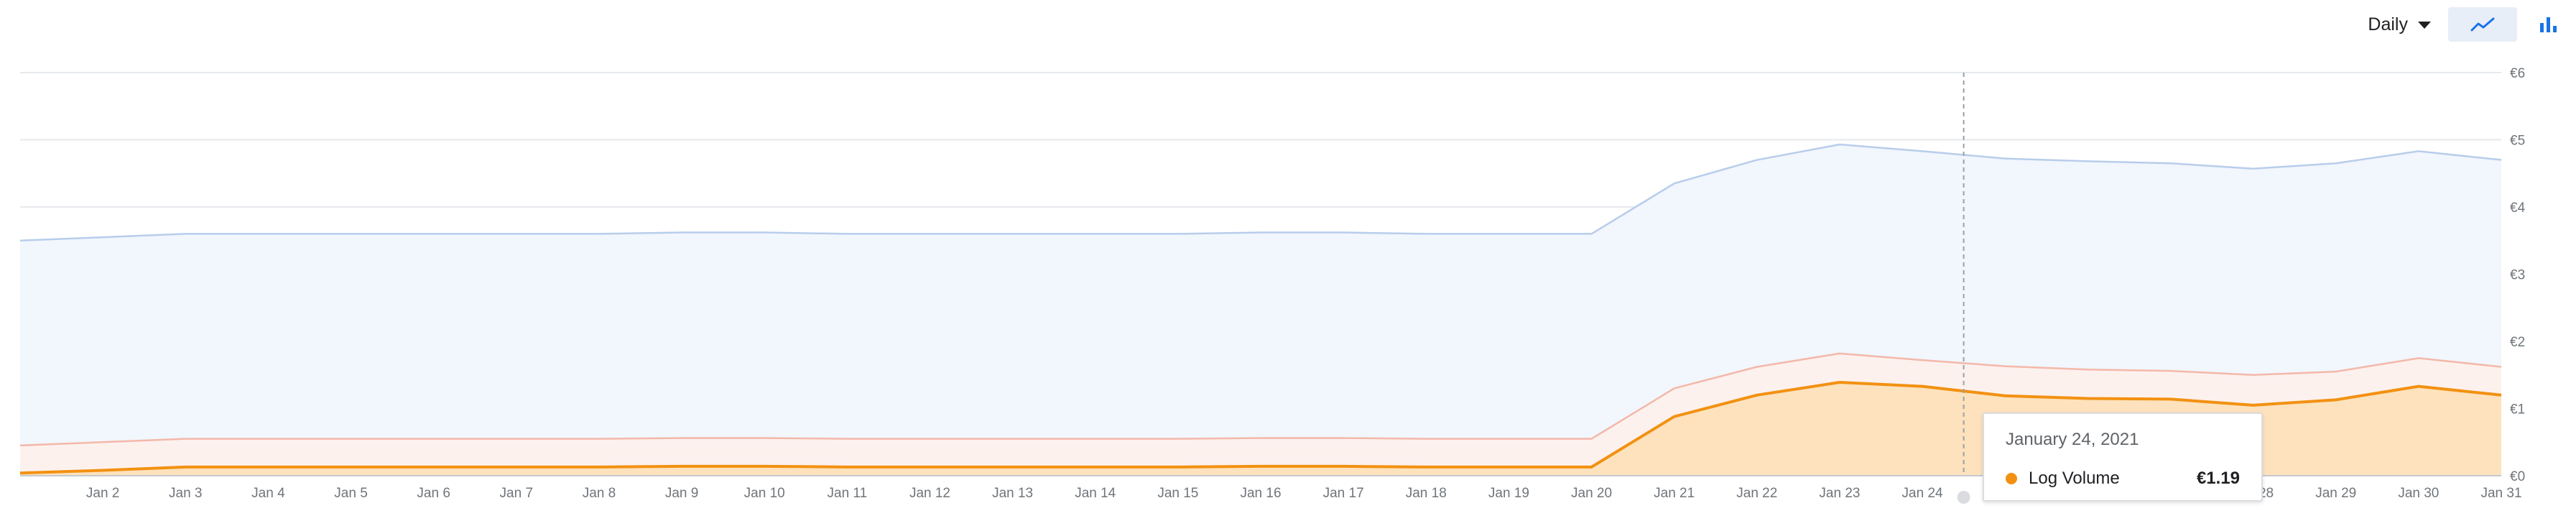 The image size is (2576, 521). What do you see at coordinates (1343, 494) in the screenshot?
I see `x-tick-label: Jan 17` at bounding box center [1343, 494].